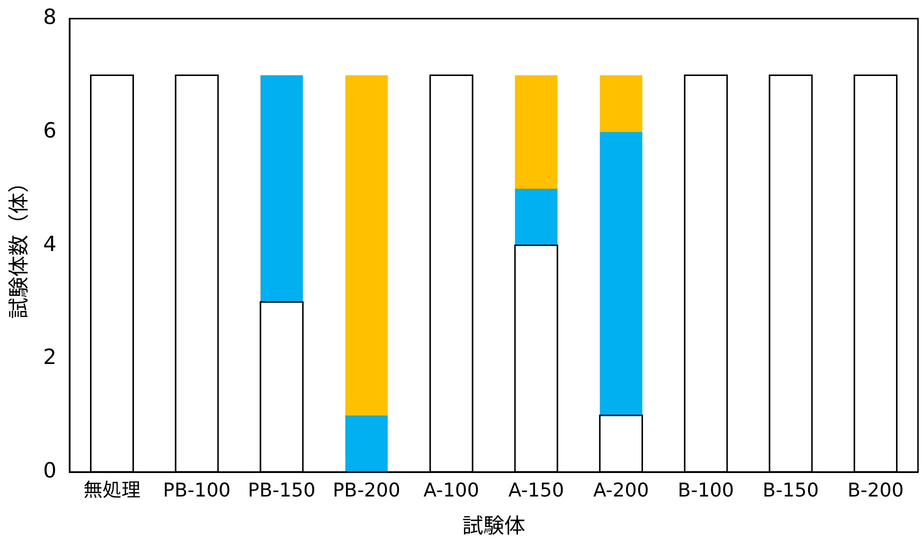 Image resolution: width=922 pixels, height=548 pixels. I want to click on x-tick-label: B-150, so click(790, 490).